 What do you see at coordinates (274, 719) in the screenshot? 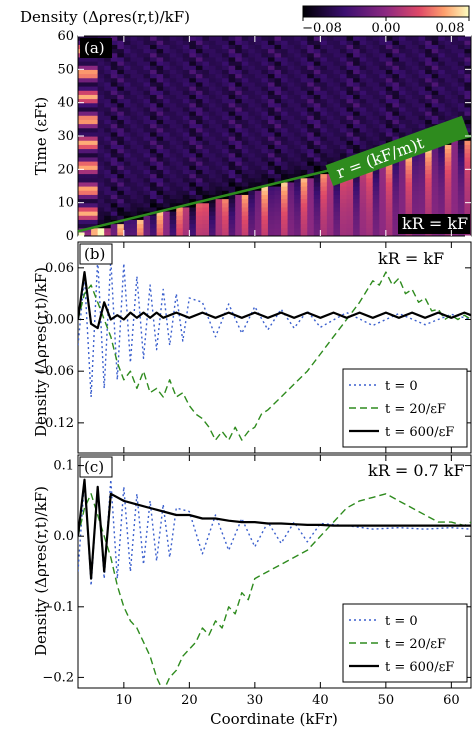
I see `x-axis-label: Coordinate (kFr)` at bounding box center [274, 719].